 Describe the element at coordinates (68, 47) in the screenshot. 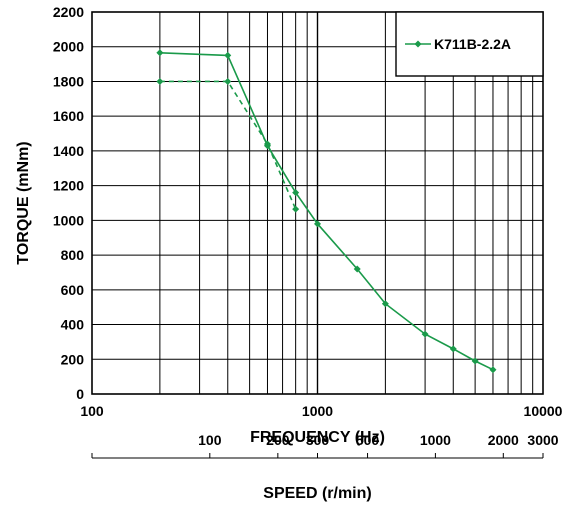

I see `y-tick-label: 2000` at that location.